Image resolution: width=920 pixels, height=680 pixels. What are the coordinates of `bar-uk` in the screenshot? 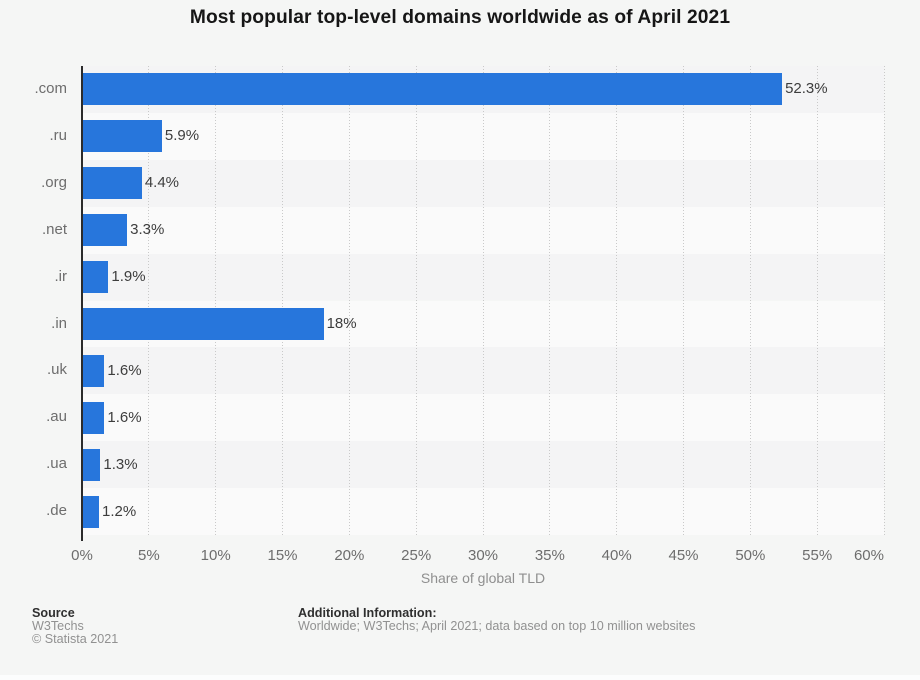 It's located at (94, 370).